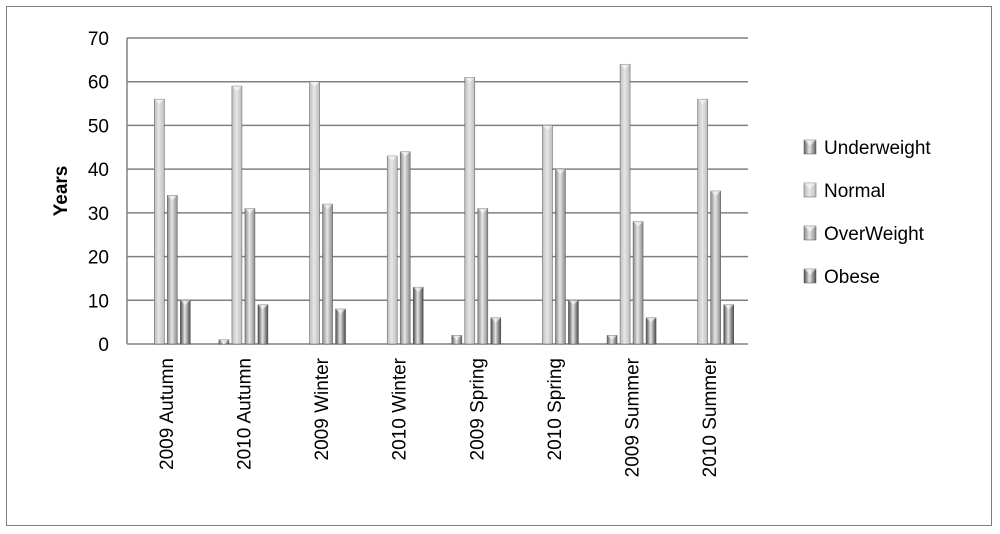 The height and width of the screenshot is (534, 1000). What do you see at coordinates (477, 409) in the screenshot?
I see `x-tick-label: 2009 Spring` at bounding box center [477, 409].